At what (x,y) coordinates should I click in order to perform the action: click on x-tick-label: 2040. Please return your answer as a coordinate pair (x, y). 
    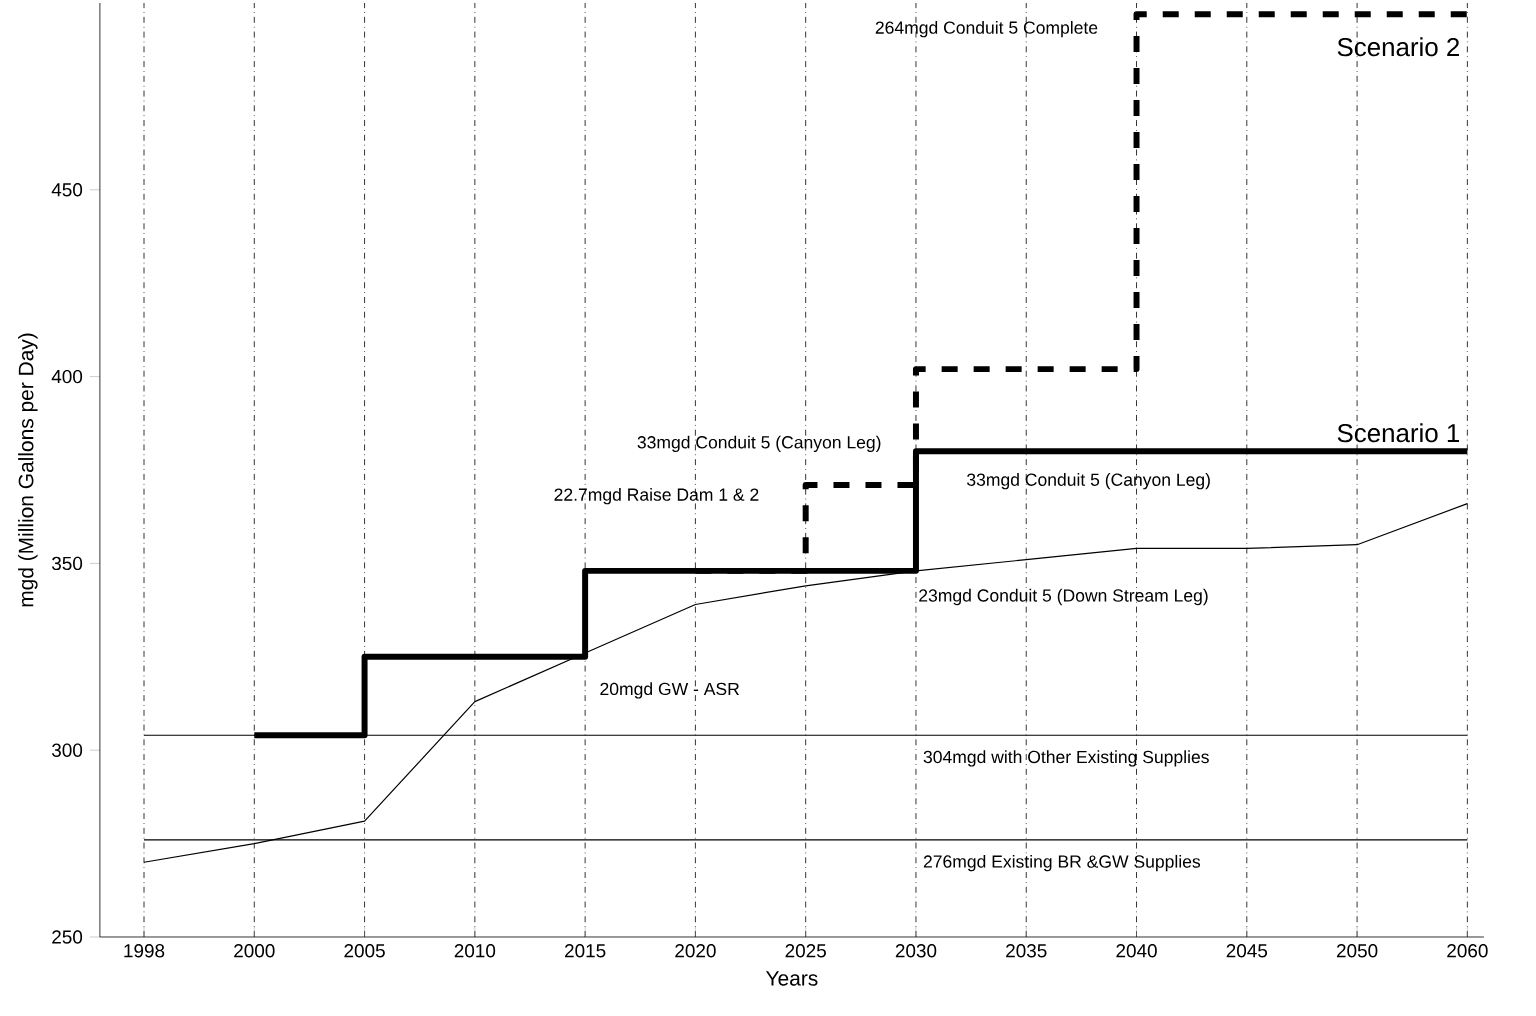
    Looking at the image, I should click on (1136, 951).